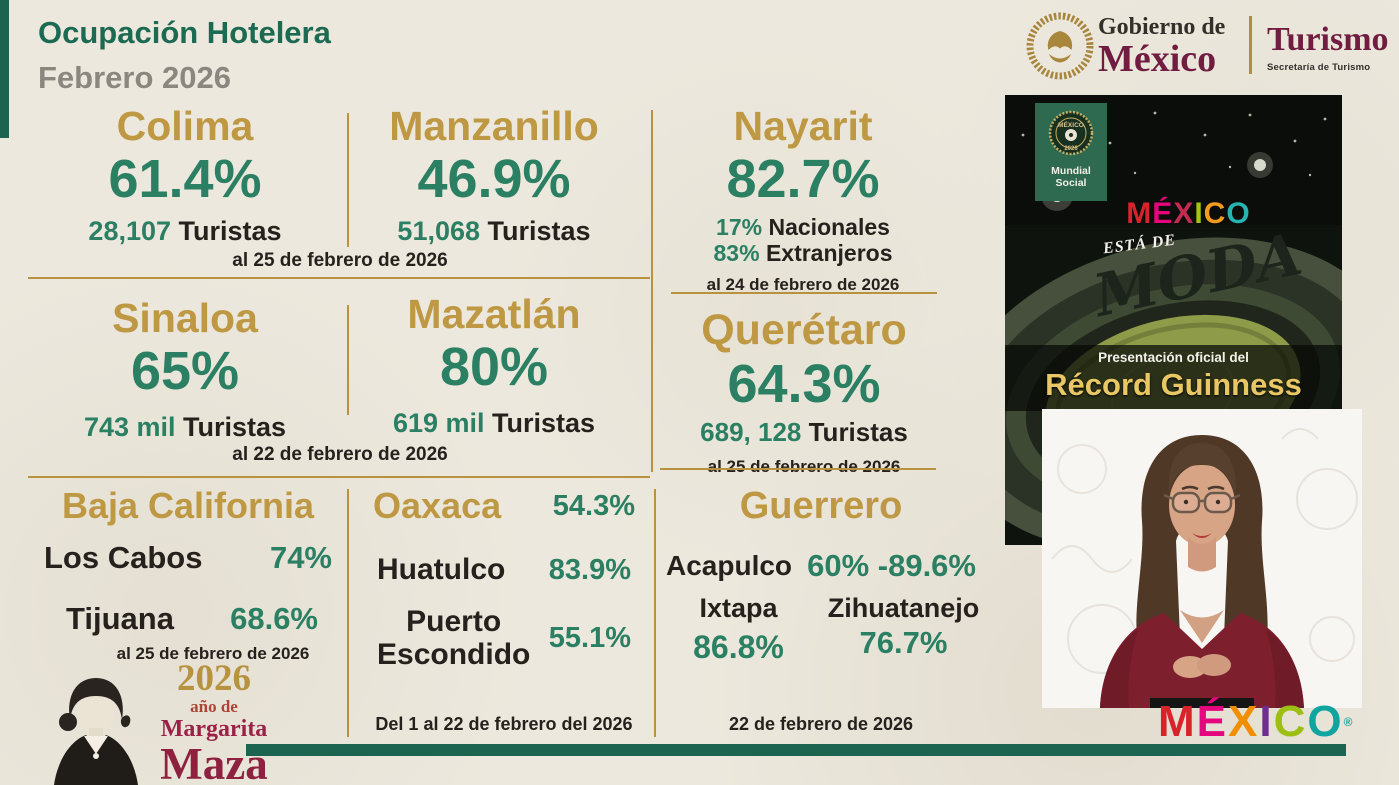 The image size is (1399, 785). I want to click on occupancy-value: 61.4%, so click(185, 179).